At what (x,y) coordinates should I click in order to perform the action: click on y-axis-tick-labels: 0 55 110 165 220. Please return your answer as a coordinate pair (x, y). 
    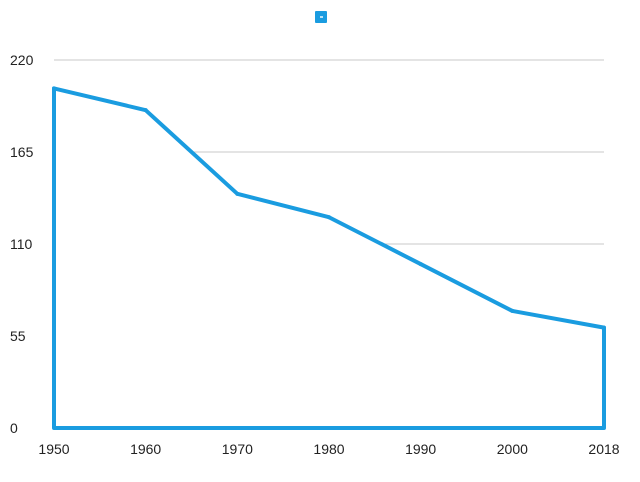
    Looking at the image, I should click on (22, 244).